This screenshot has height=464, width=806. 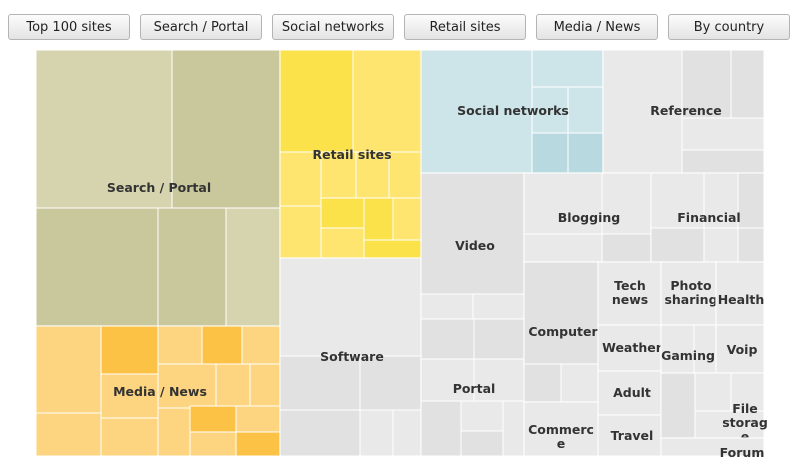 What do you see at coordinates (597, 27) in the screenshot?
I see `media-news-button: Media / News` at bounding box center [597, 27].